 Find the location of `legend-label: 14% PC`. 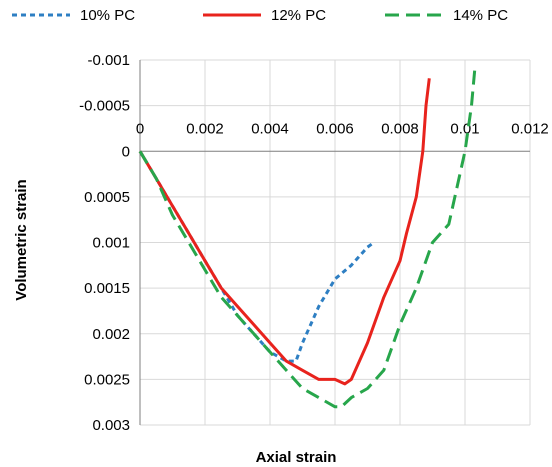

legend-label: 14% PC is located at coordinates (480, 15).